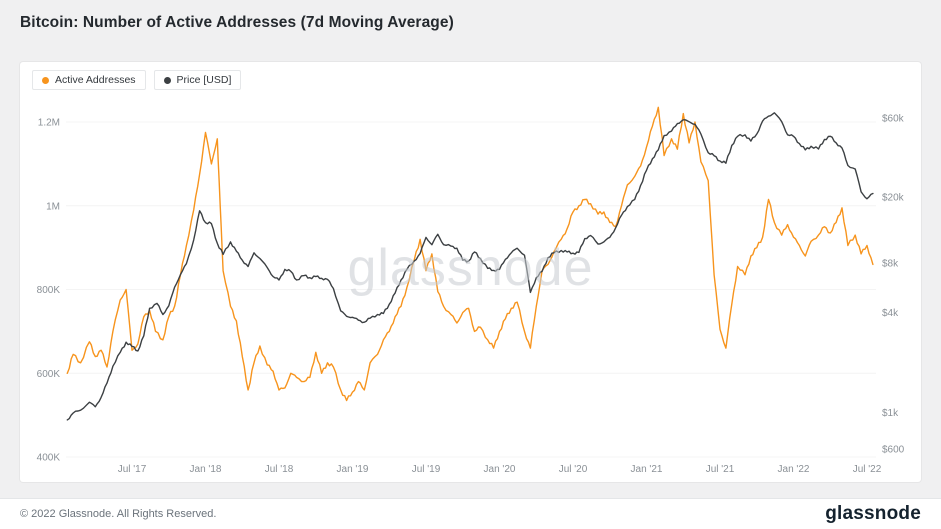 The height and width of the screenshot is (529, 941). What do you see at coordinates (132, 469) in the screenshot?
I see `x-tick-label: Jul '17` at bounding box center [132, 469].